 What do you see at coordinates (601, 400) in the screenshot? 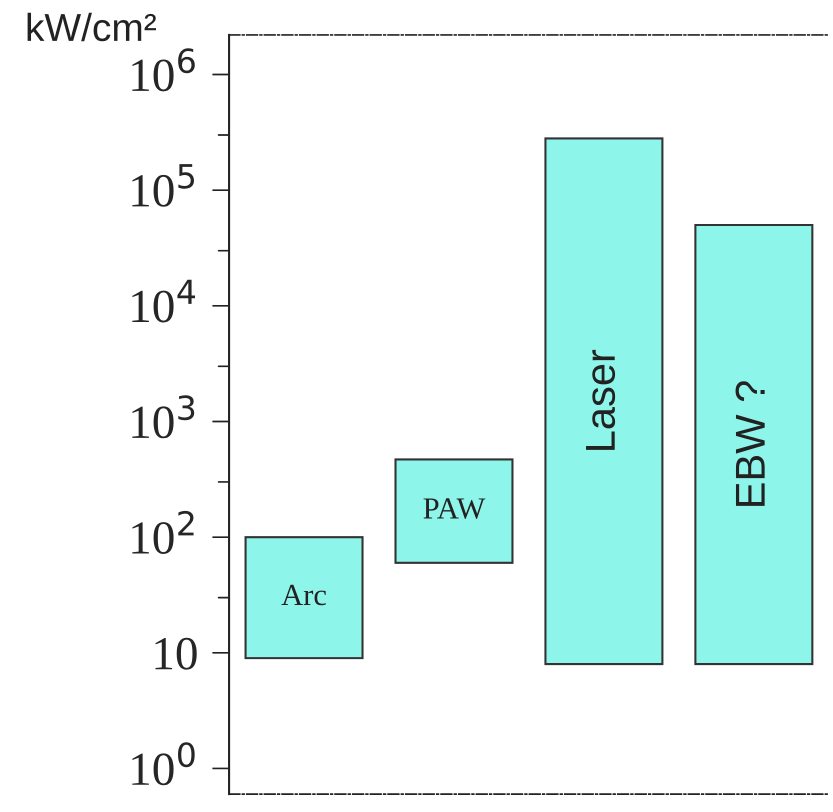
I see `x-tick-label: Laser` at bounding box center [601, 400].